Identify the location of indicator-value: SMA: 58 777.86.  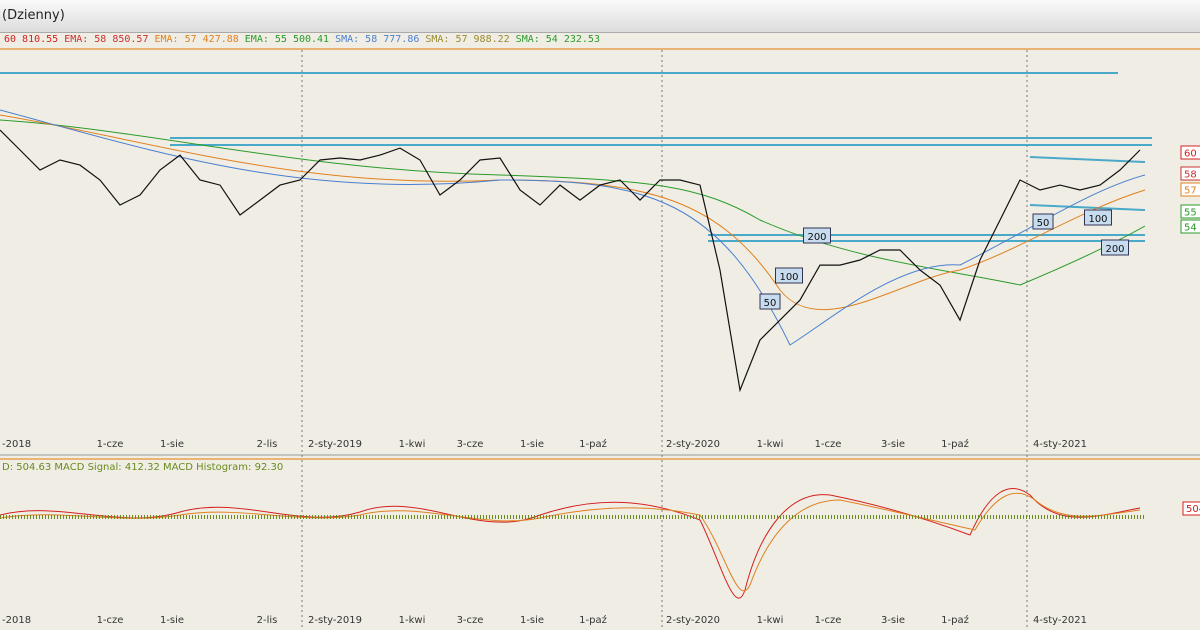
(377, 39).